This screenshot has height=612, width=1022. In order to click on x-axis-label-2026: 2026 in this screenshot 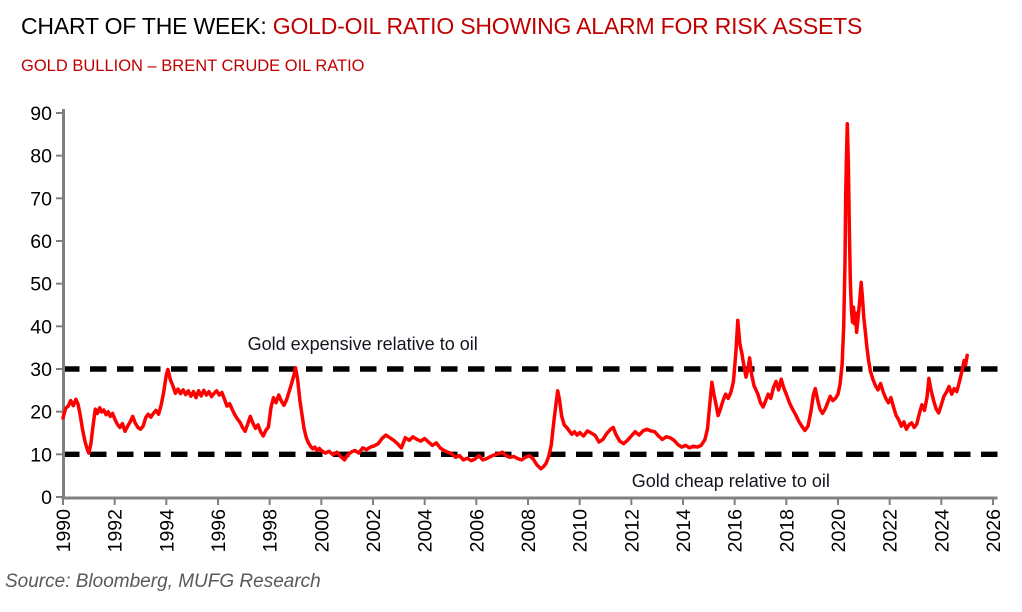, I will do `click(994, 530)`.